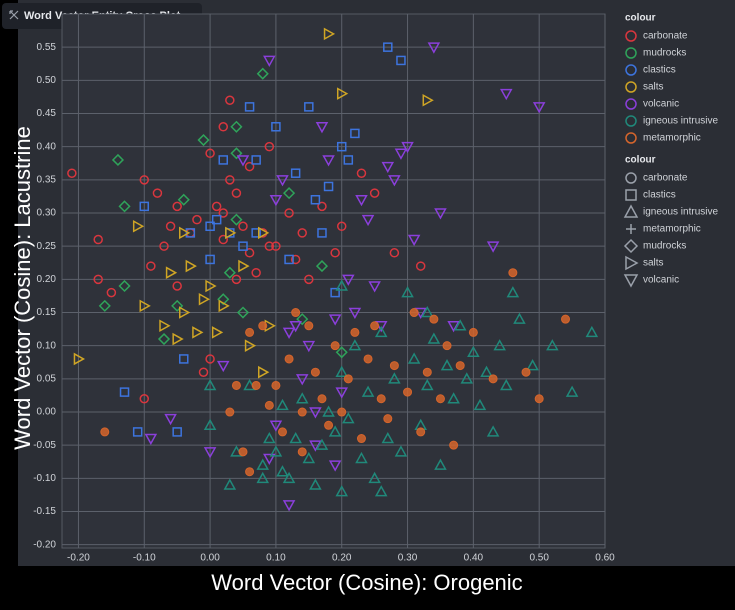 The image size is (735, 610). Describe the element at coordinates (474, 558) in the screenshot. I see `x-tick-label: 0.40` at that location.